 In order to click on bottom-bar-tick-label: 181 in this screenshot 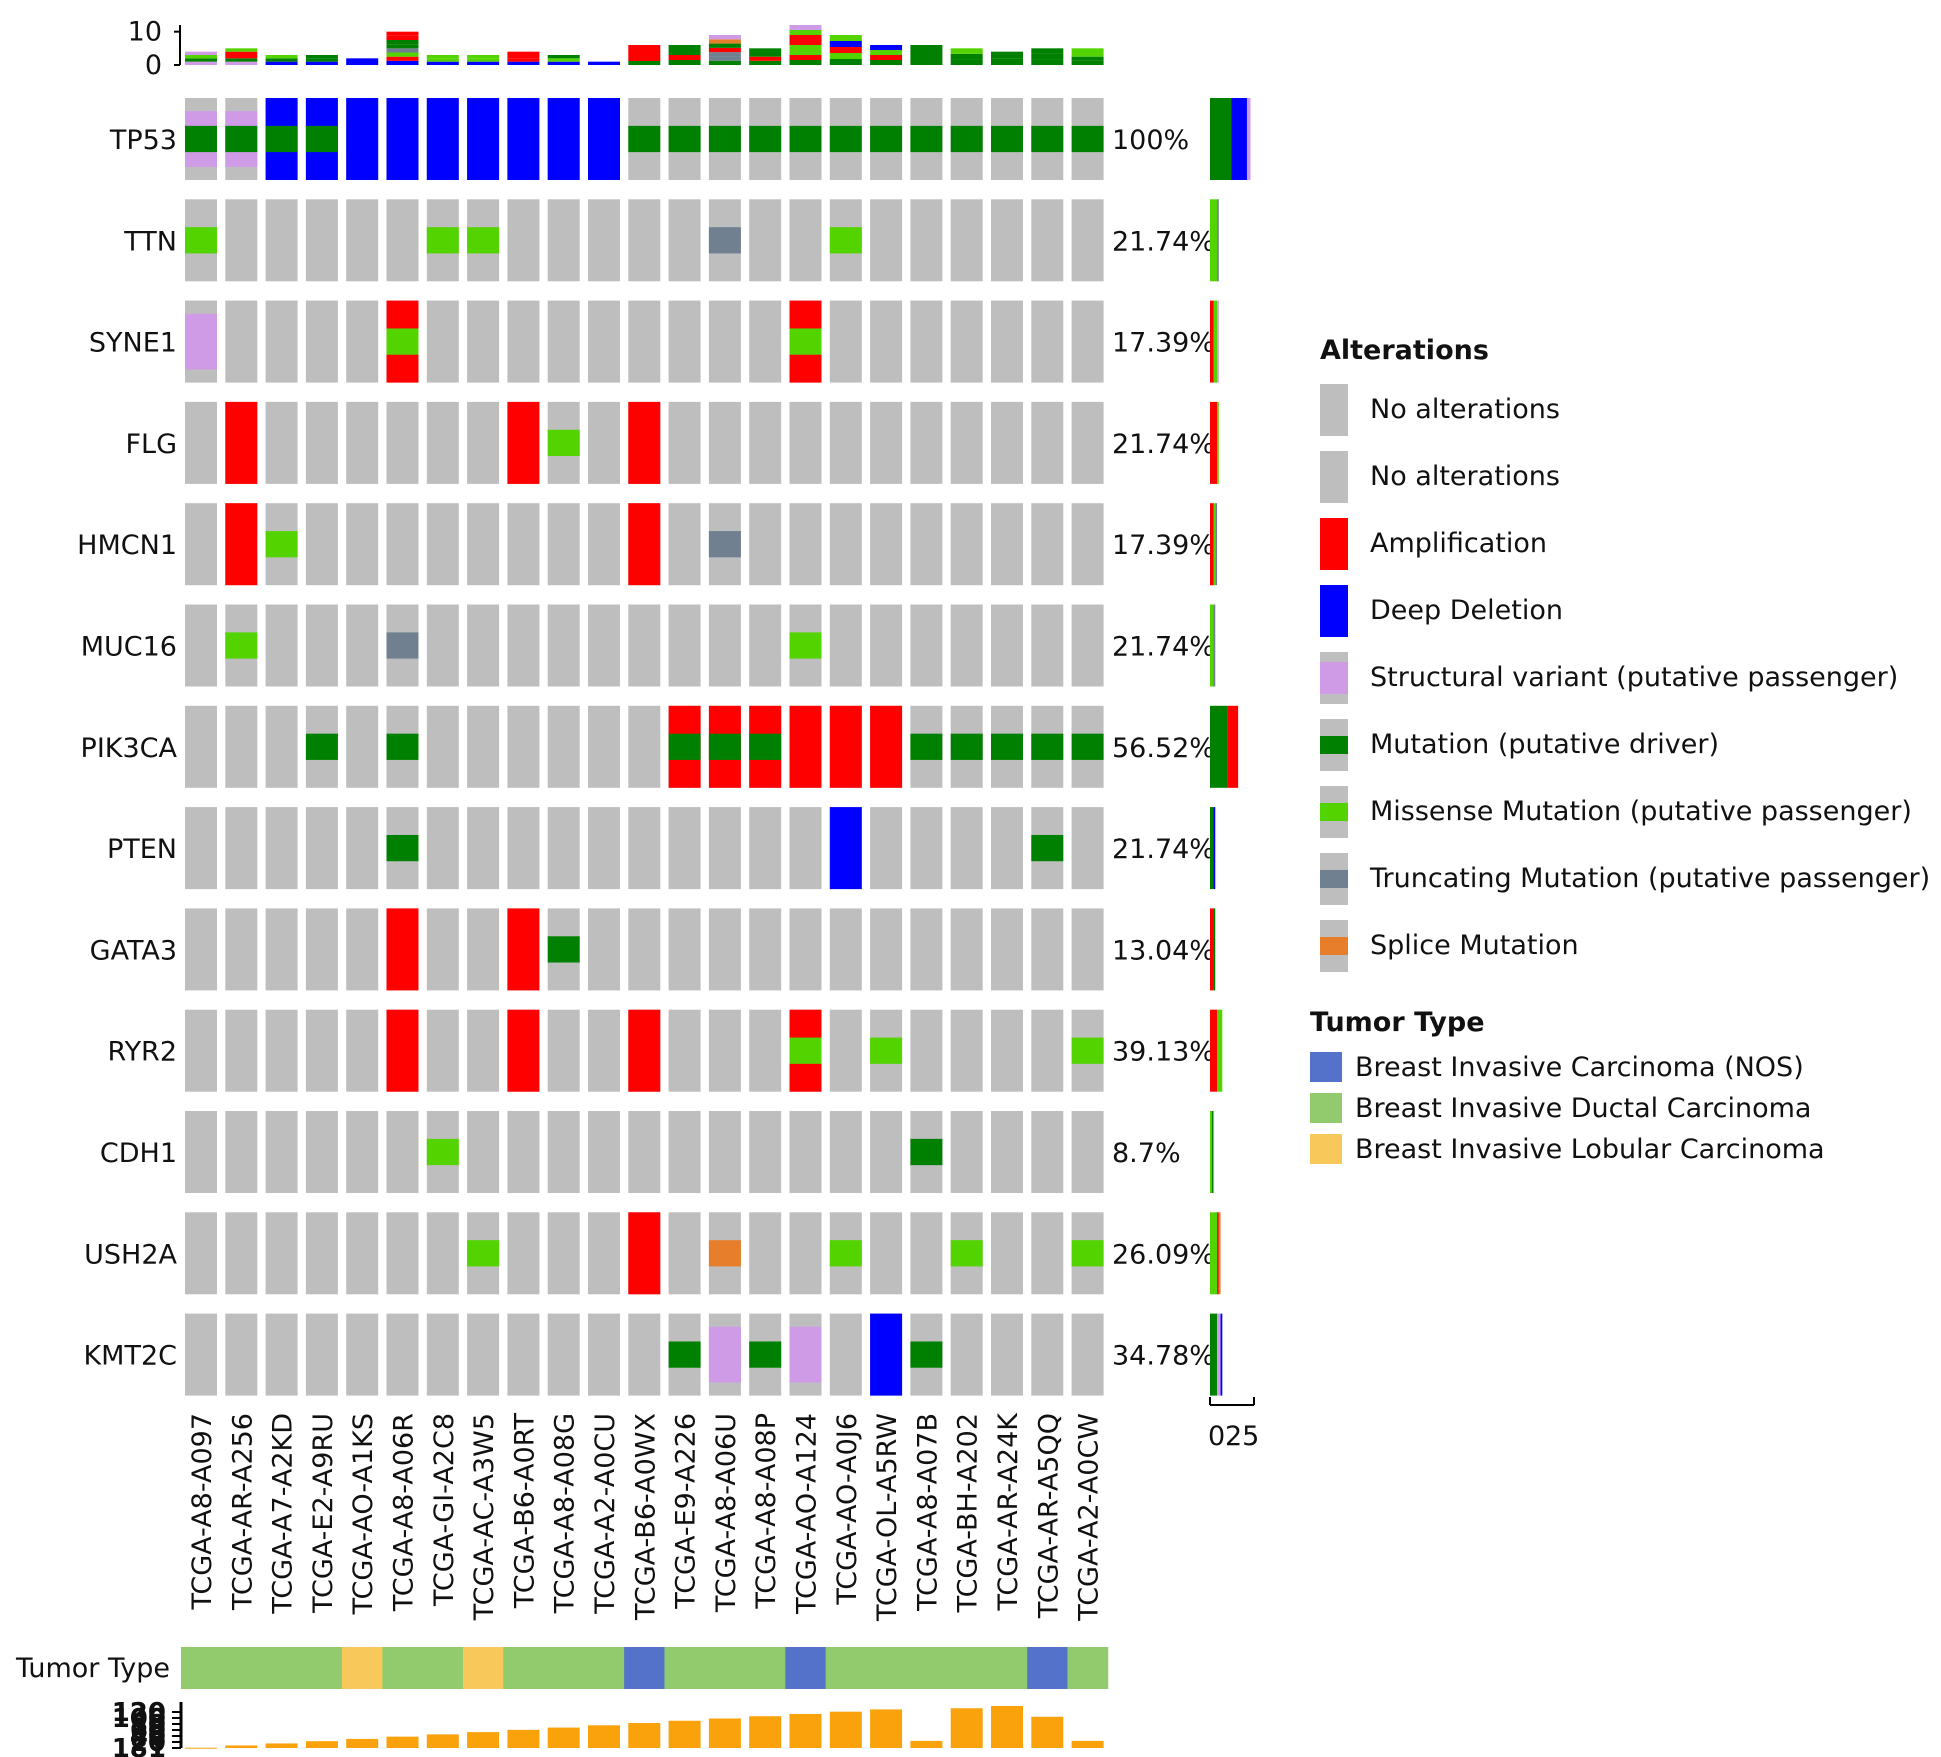, I will do `click(139, 1745)`.